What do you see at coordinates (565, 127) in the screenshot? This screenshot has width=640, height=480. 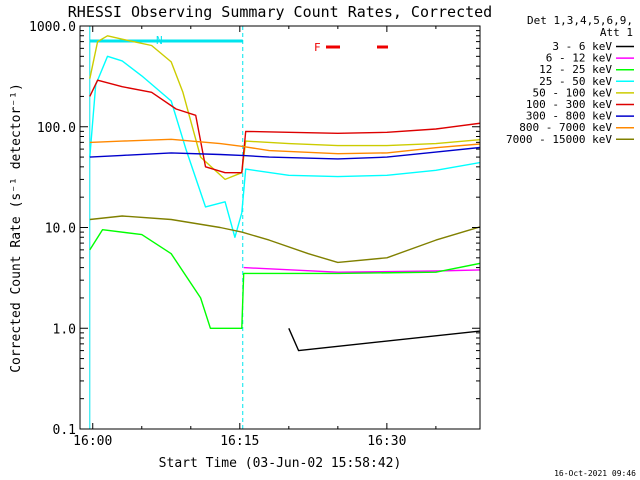 I see `legend-label: 800 - 7000 keV` at bounding box center [565, 127].